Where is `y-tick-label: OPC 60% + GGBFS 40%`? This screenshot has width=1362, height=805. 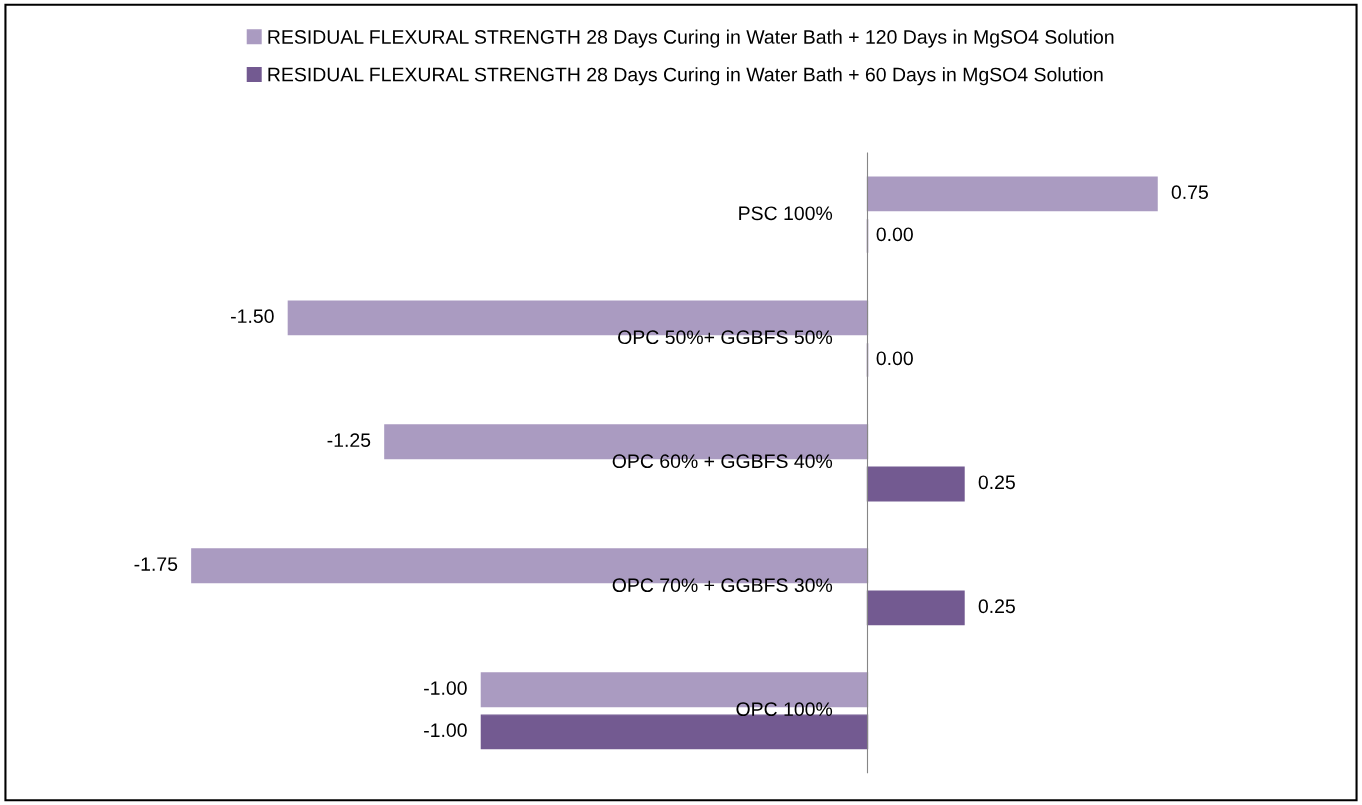
y-tick-label: OPC 60% + GGBFS 40% is located at coordinates (722, 461).